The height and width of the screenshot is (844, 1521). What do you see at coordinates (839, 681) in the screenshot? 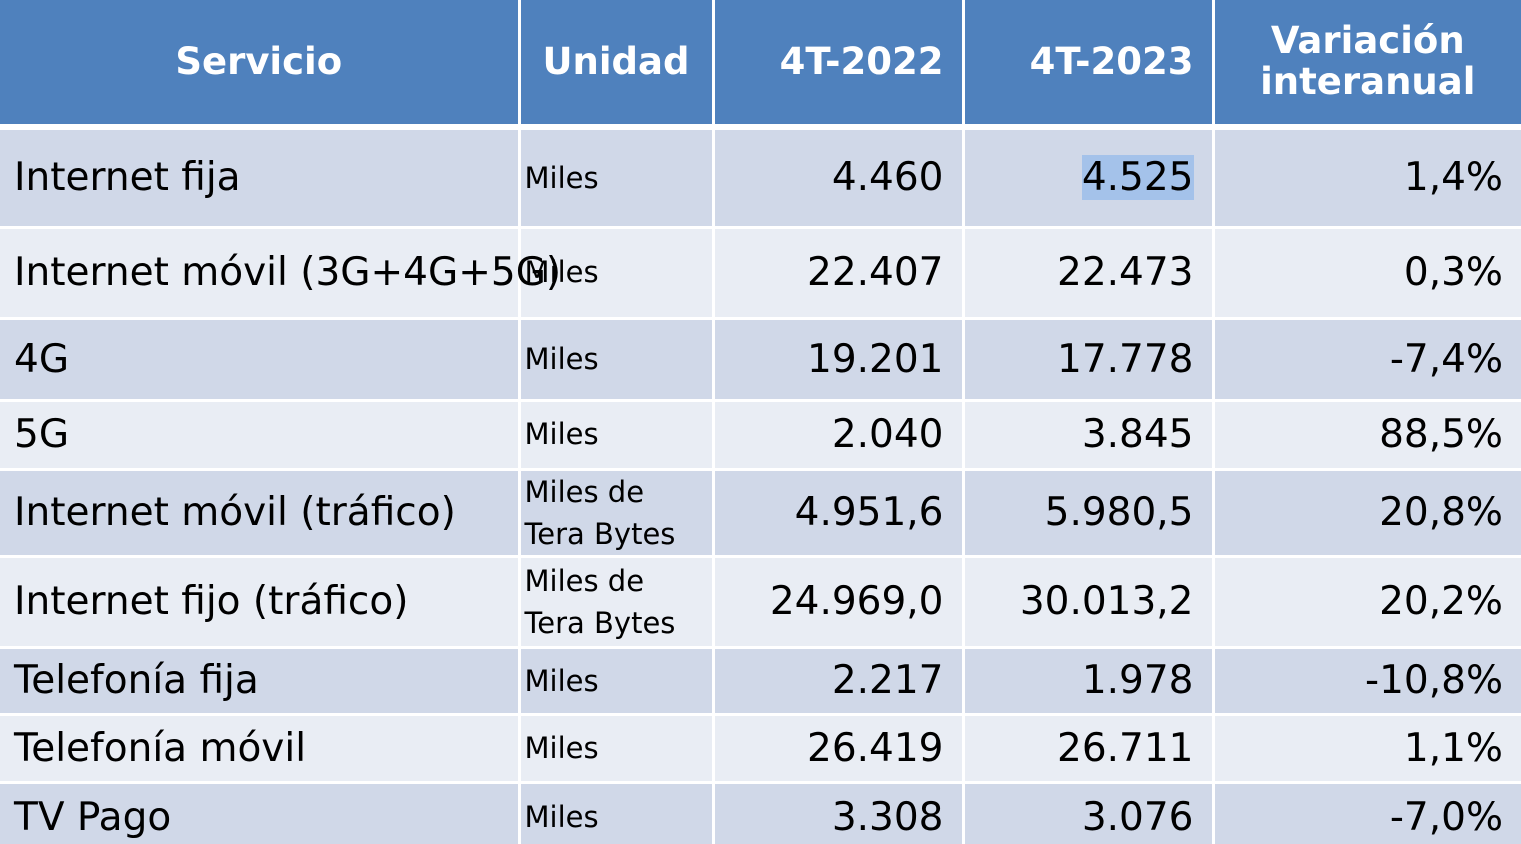
I see `cell-4t-2022: 2.217` at bounding box center [839, 681].